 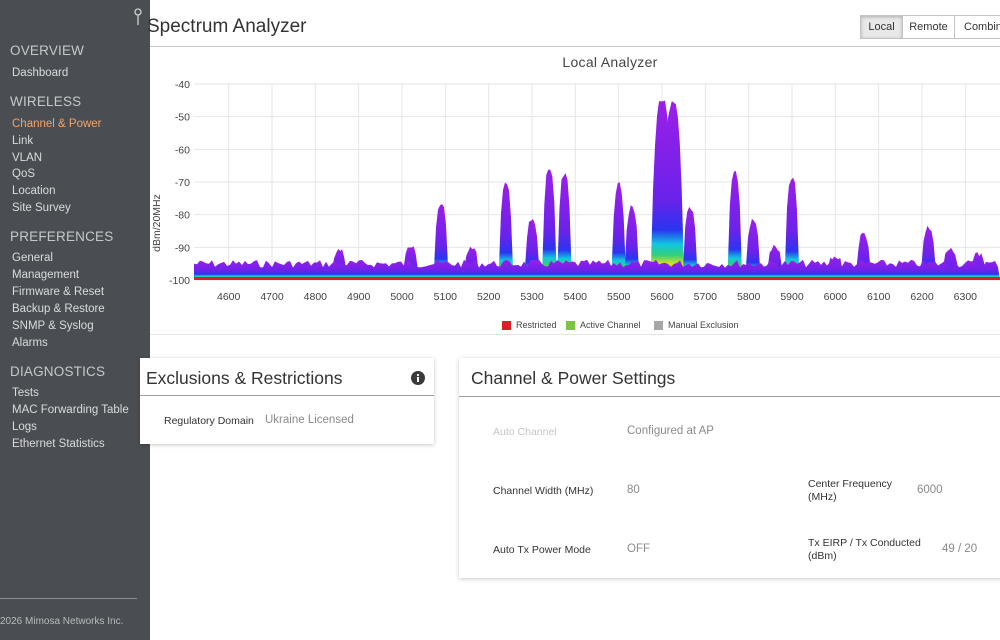 What do you see at coordinates (836, 297) in the screenshot?
I see `x-tick-label: 6000` at bounding box center [836, 297].